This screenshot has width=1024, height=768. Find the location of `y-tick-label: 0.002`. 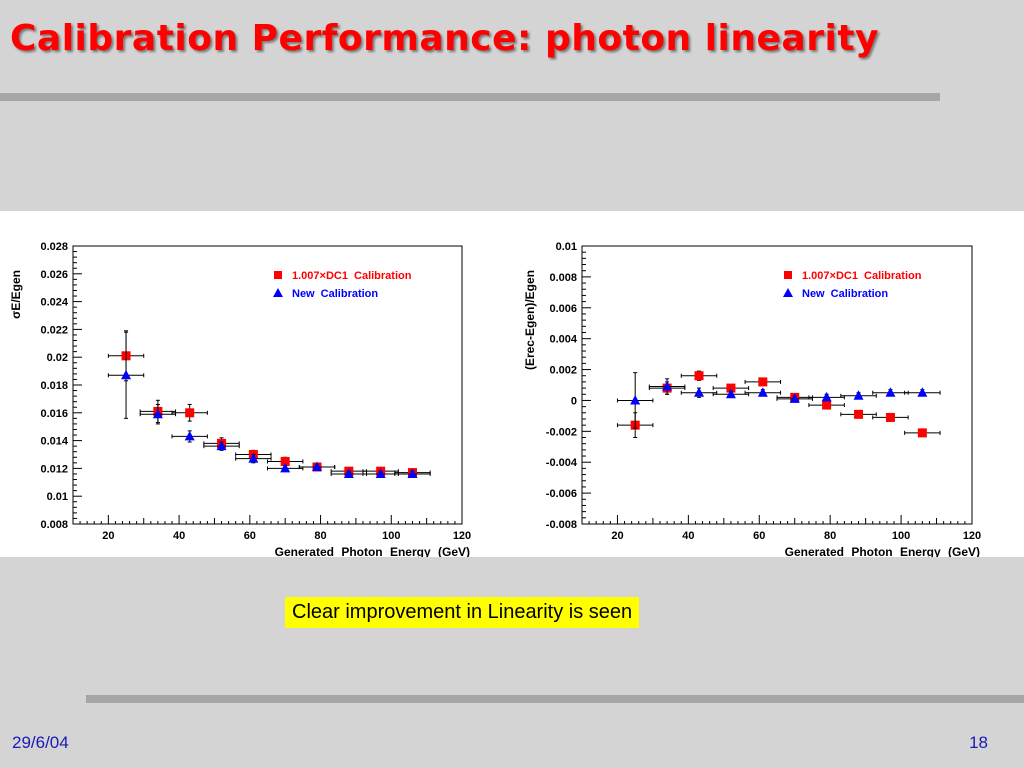

y-tick-label: 0.002 is located at coordinates (563, 371).